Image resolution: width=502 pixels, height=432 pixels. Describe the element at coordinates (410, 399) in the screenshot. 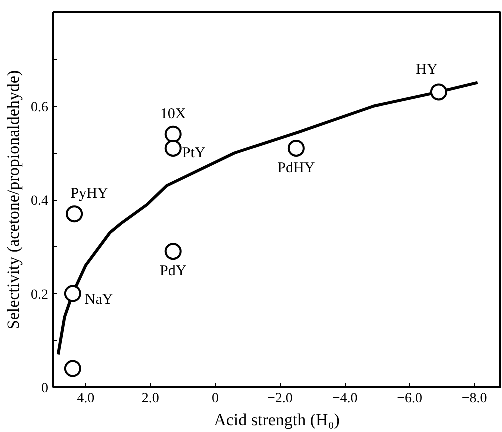

I see `x-tick-label: −6.0` at that location.